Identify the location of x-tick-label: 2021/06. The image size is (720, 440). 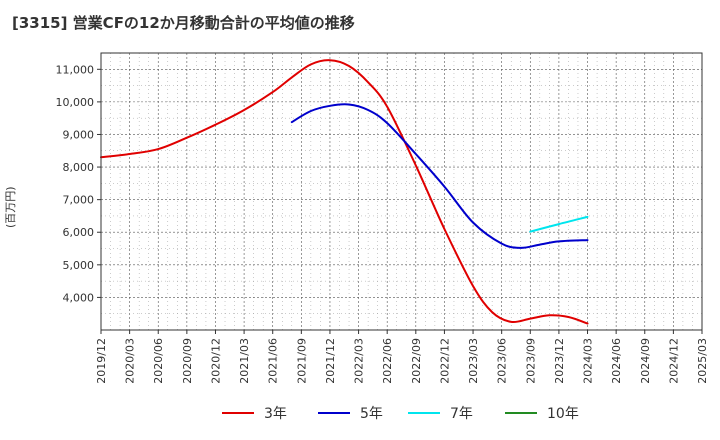
(273, 361).